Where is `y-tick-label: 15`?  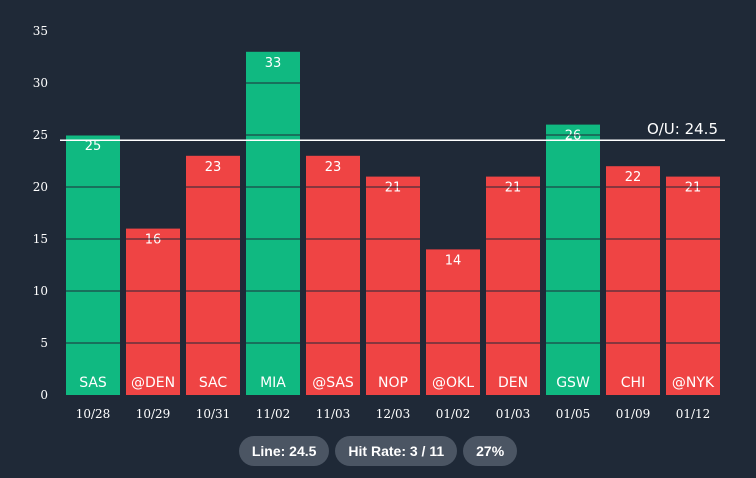
y-tick-label: 15 is located at coordinates (40, 239).